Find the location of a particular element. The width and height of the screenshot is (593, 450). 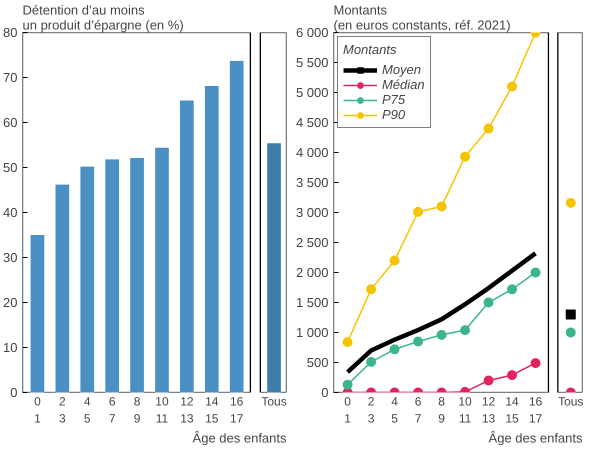

y-tick-label: 20 is located at coordinates (10, 302).